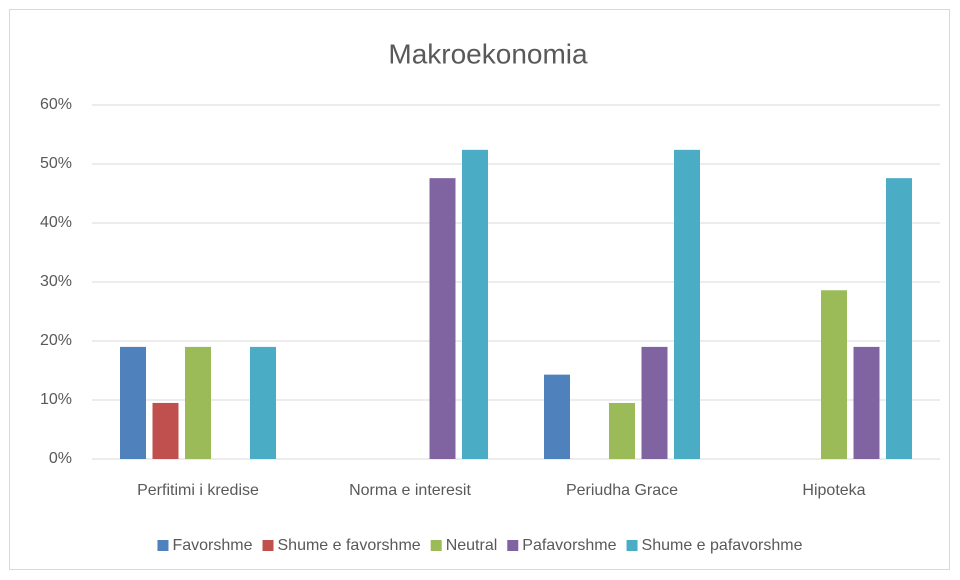  I want to click on y-tick-label: 50%, so click(56, 163).